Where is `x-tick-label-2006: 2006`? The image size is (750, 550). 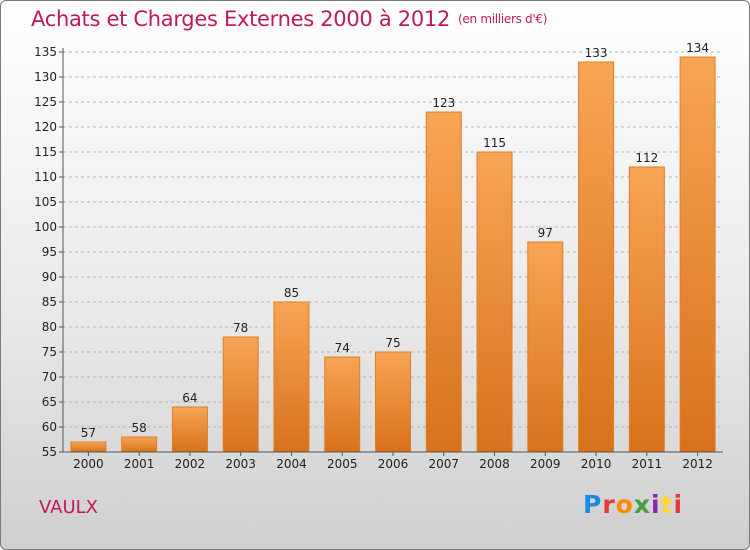
x-tick-label-2006: 2006 is located at coordinates (393, 464).